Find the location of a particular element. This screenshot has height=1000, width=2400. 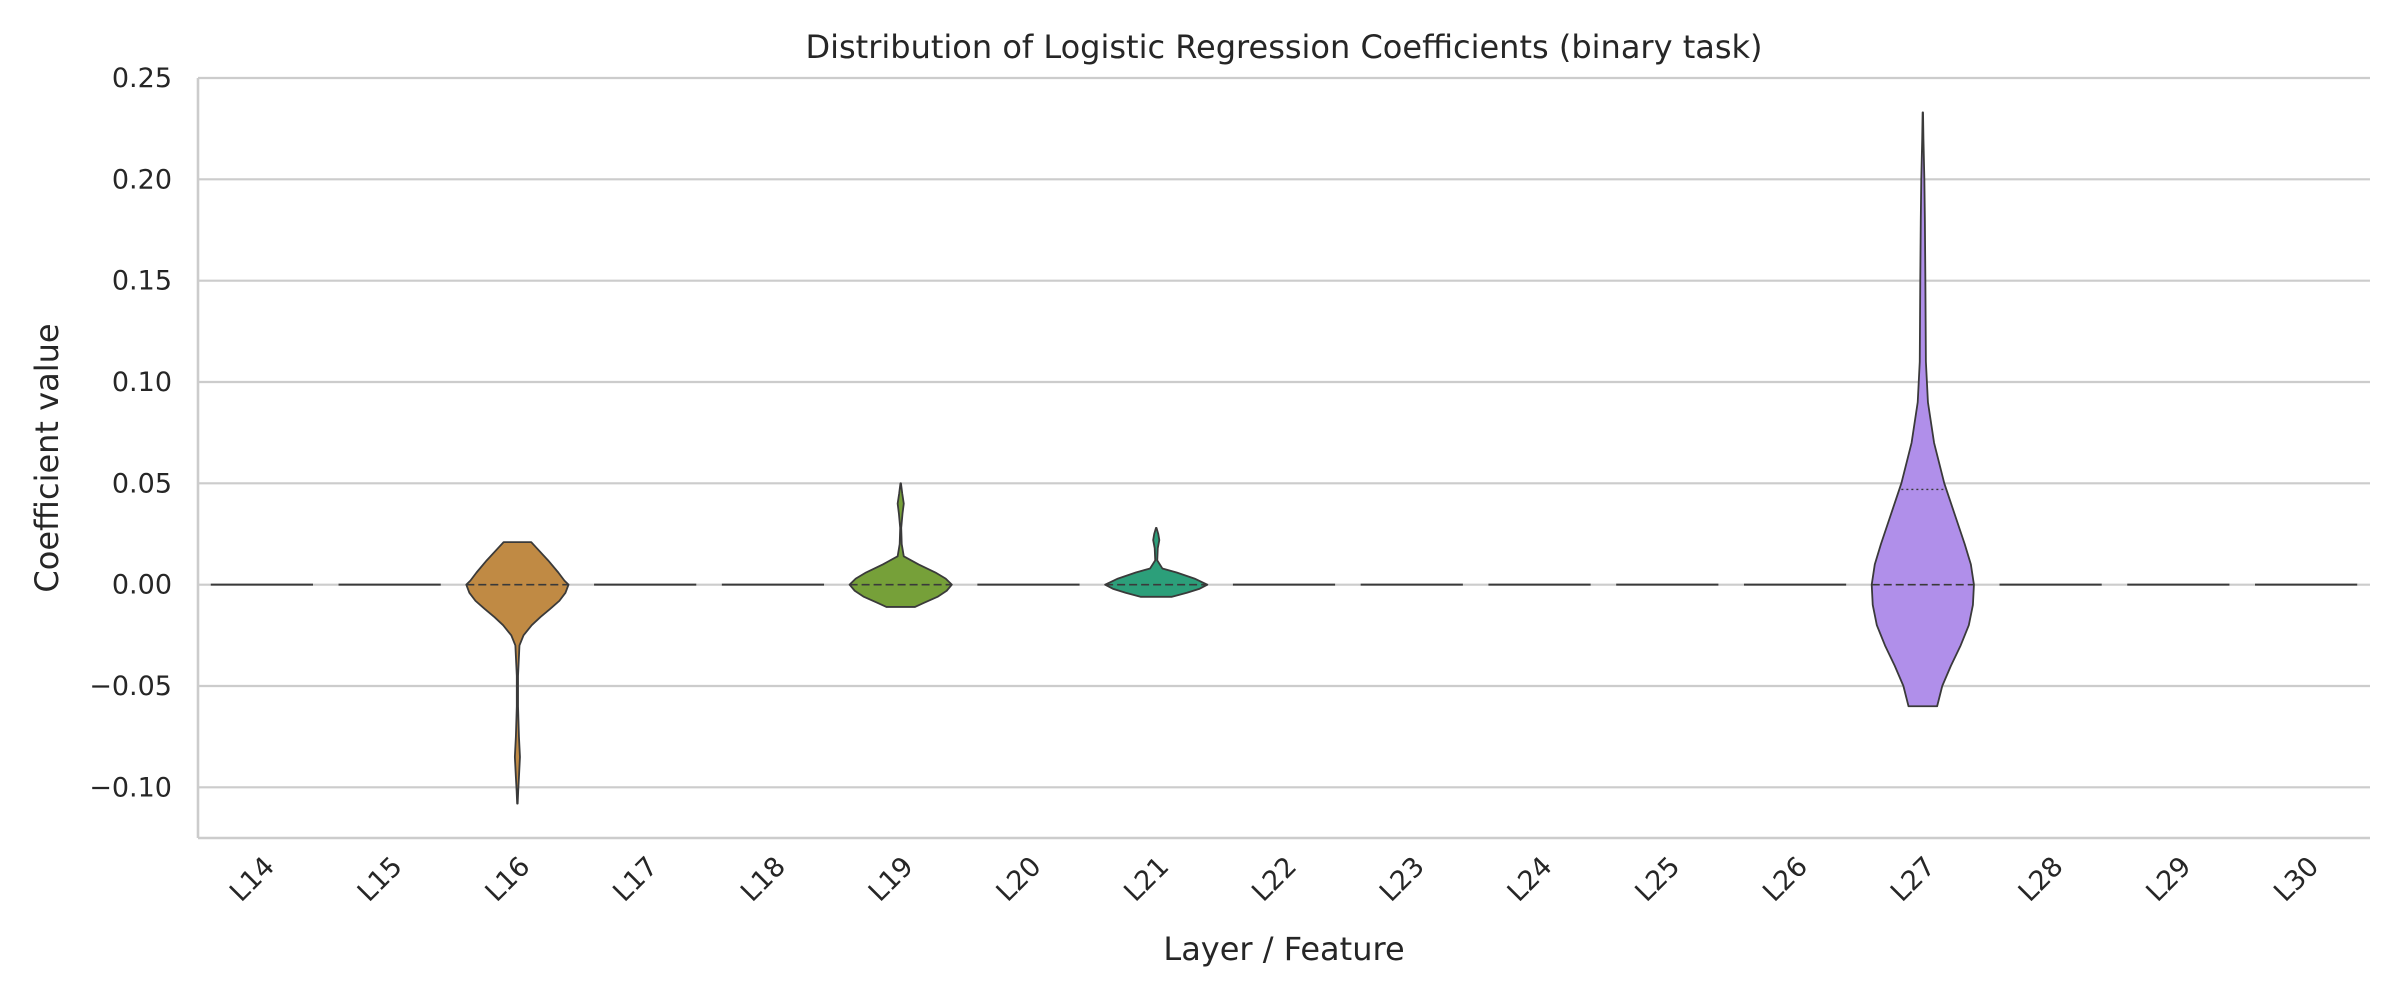

y-tick-label: 0.25 is located at coordinates (142, 78).